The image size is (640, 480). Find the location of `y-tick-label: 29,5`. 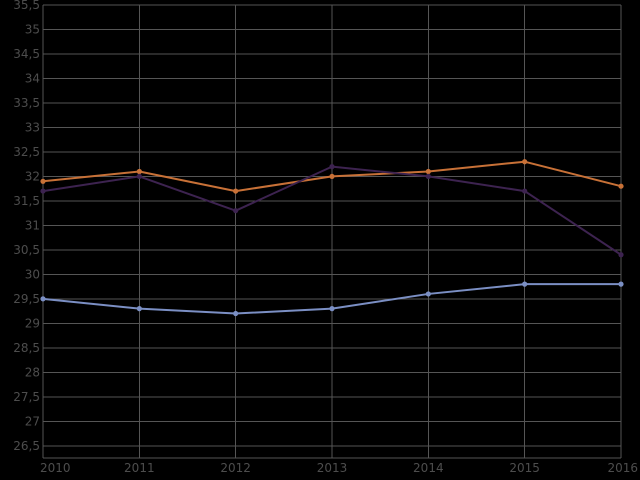

y-tick-label: 29,5 is located at coordinates (26, 299).